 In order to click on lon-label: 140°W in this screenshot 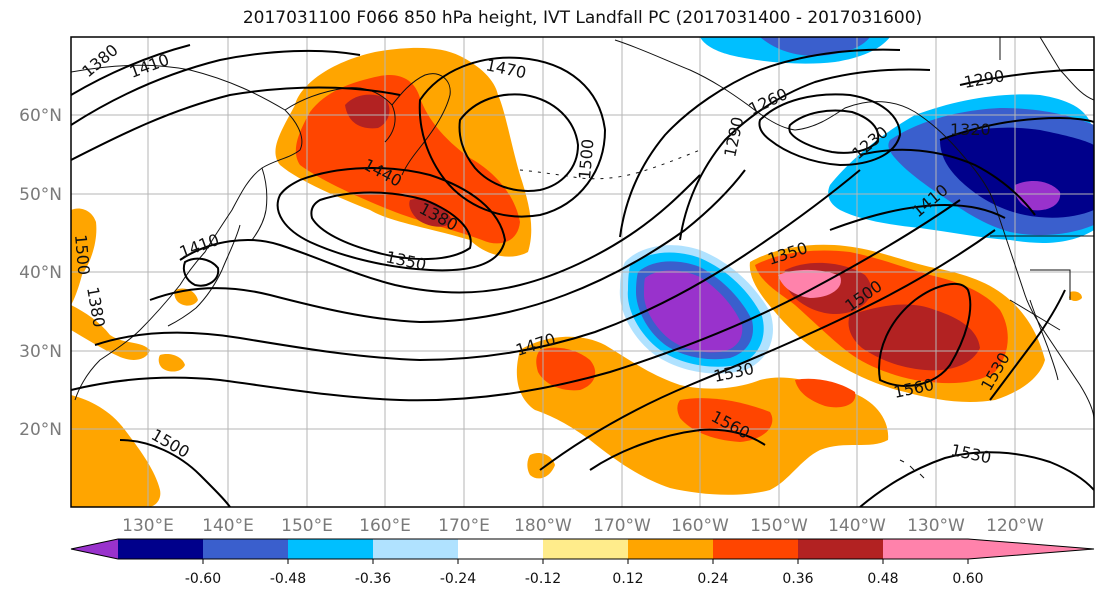, I will do `click(857, 526)`.